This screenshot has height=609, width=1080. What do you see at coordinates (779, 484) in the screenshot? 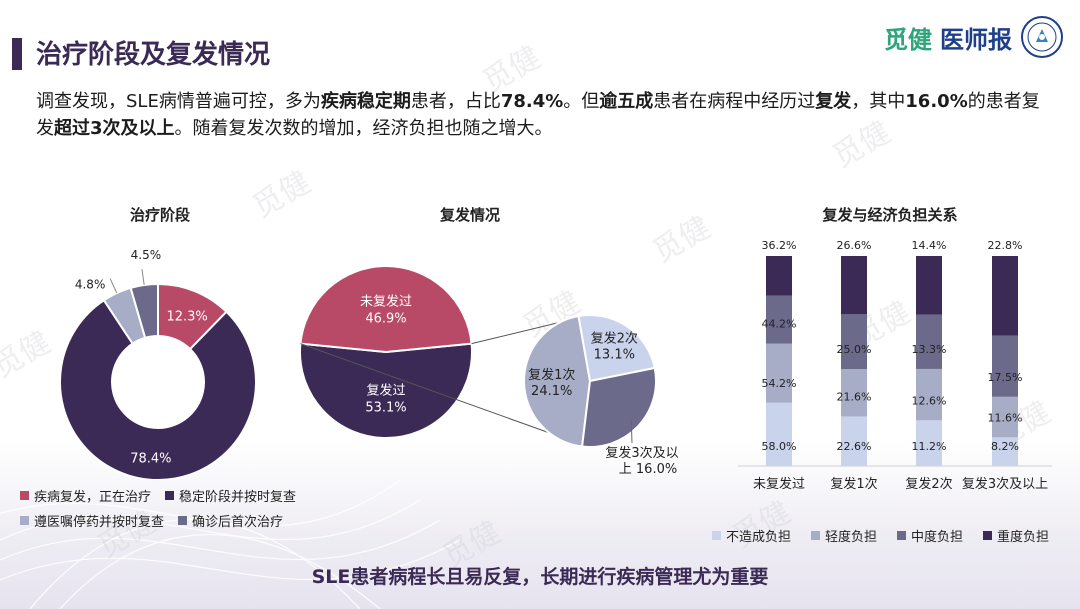
I see `x-tick-label: 未复发过` at bounding box center [779, 484].